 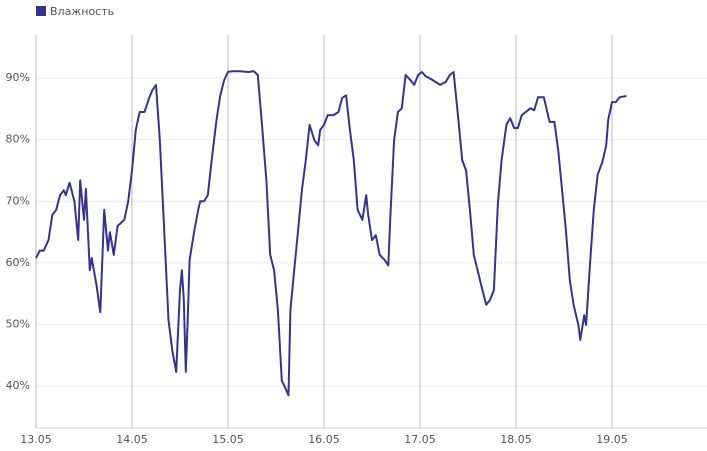 I want to click on y-tick-label: 60%, so click(x=18, y=262).